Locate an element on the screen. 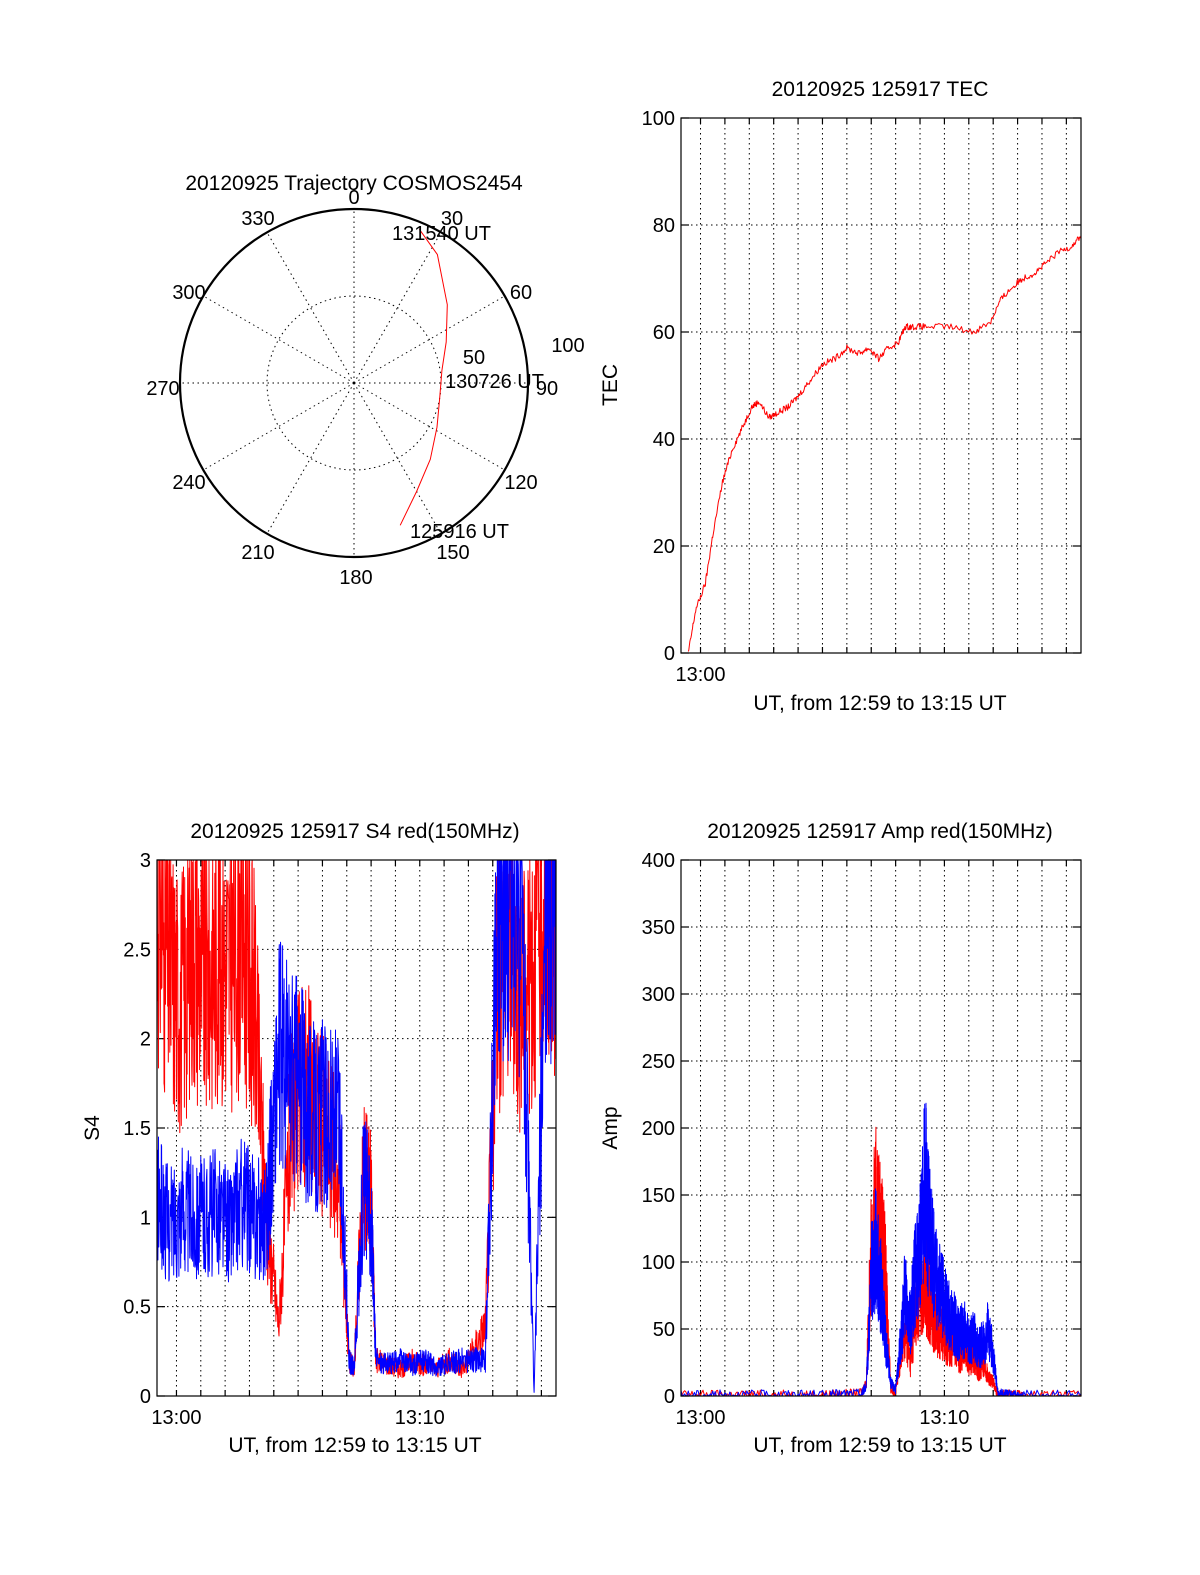  azimuth-label: 30 is located at coordinates (452, 219).